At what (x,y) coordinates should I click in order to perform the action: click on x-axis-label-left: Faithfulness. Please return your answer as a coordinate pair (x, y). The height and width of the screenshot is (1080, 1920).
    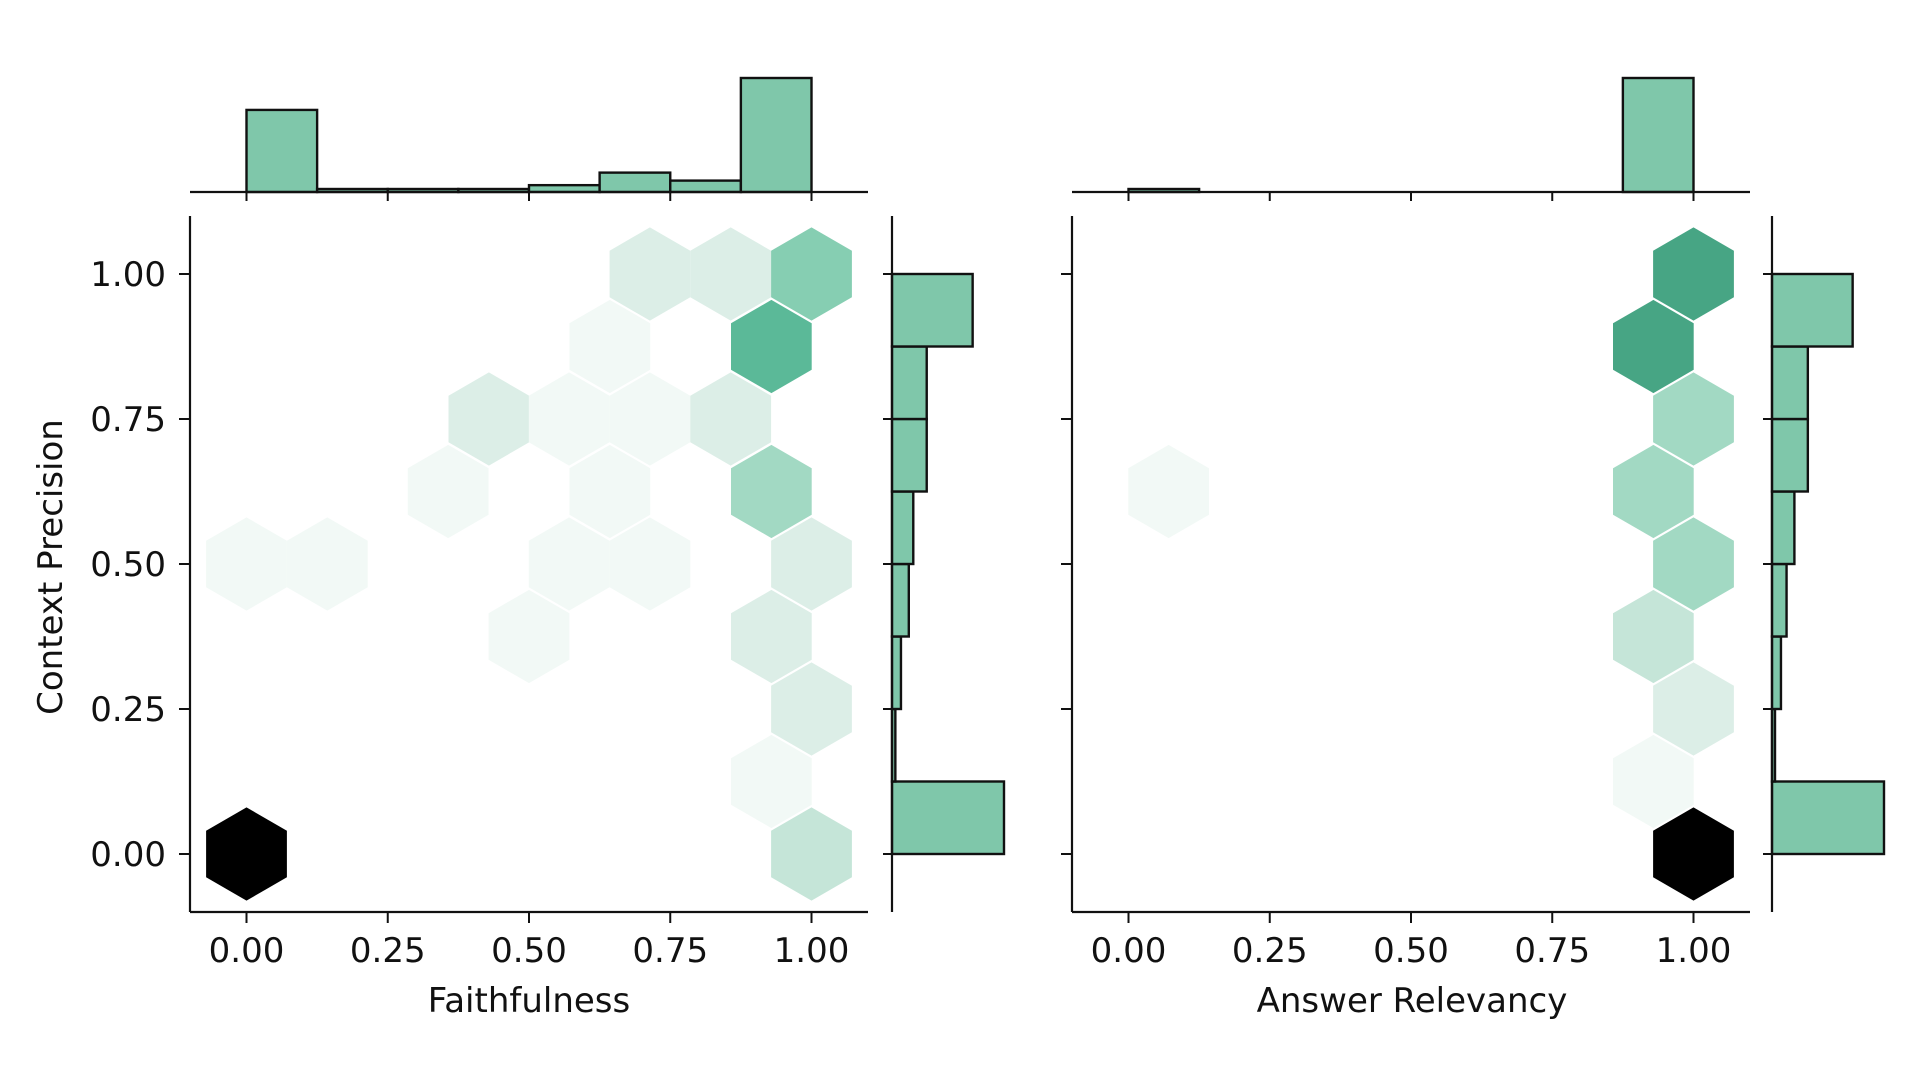
    Looking at the image, I should click on (529, 1001).